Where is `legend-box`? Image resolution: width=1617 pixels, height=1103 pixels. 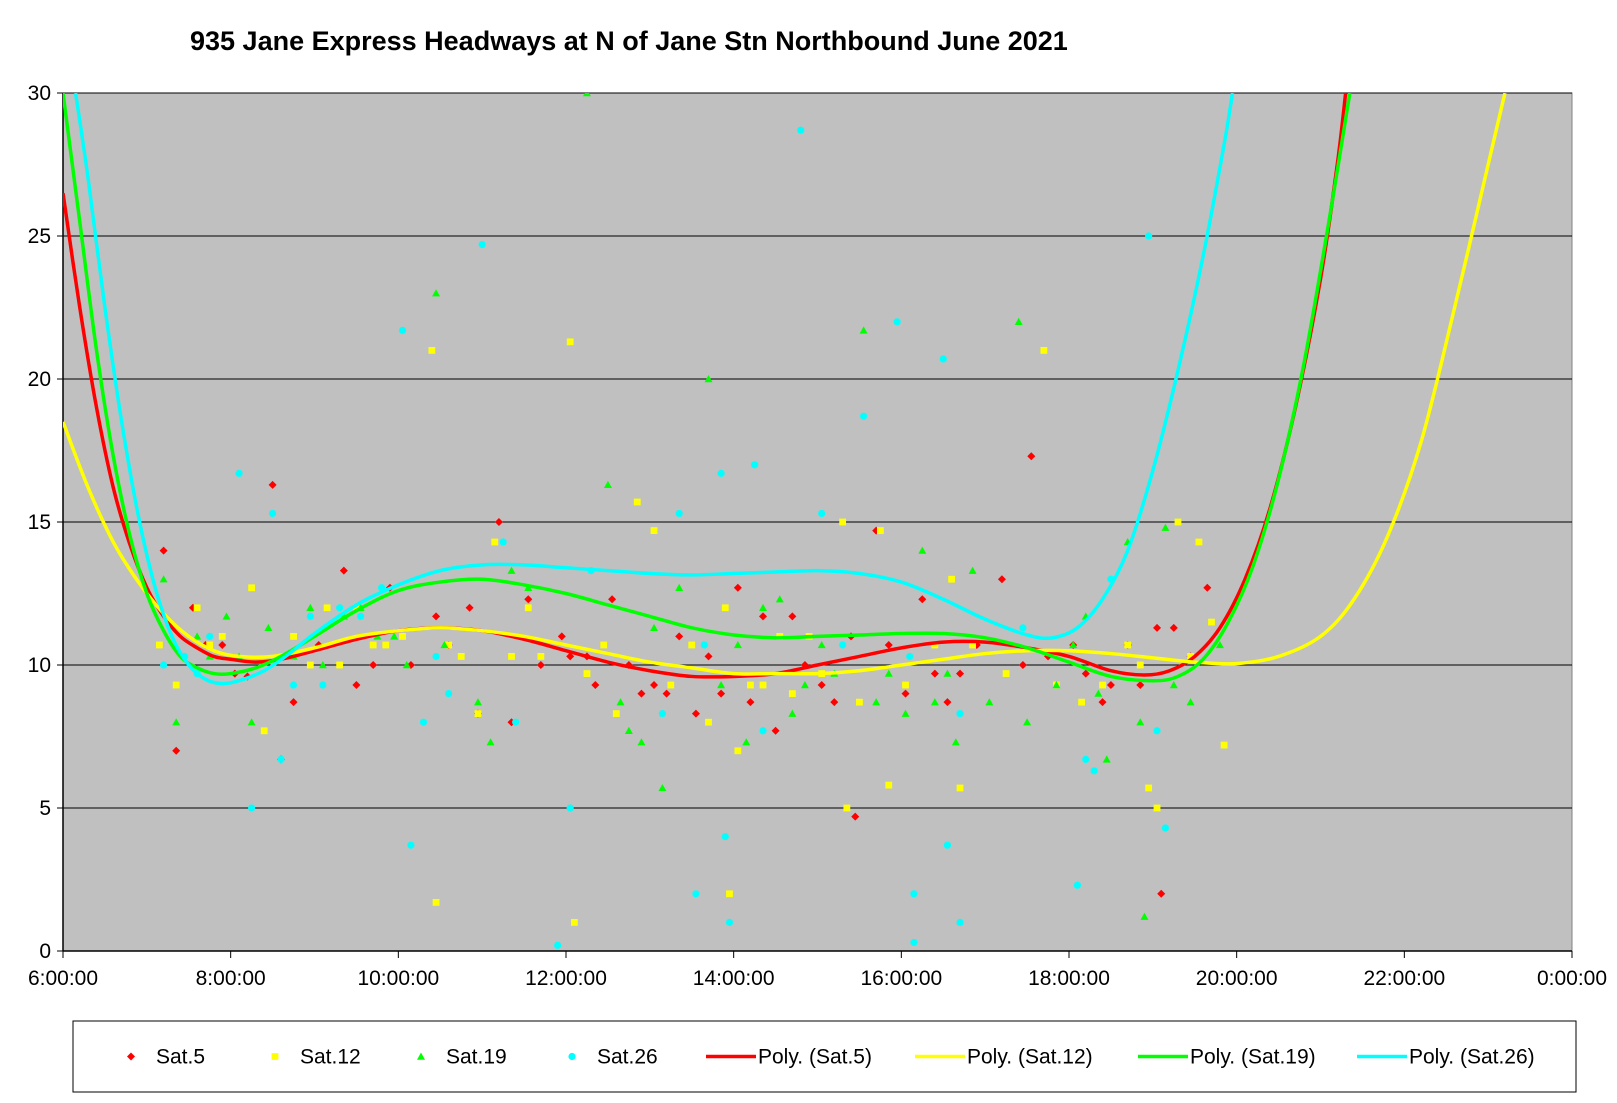 legend-box is located at coordinates (824, 1056).